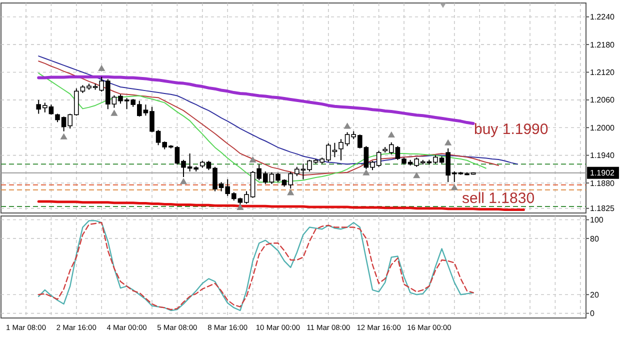 The height and width of the screenshot is (337, 620). I want to click on y-tick-label: 0, so click(592, 313).